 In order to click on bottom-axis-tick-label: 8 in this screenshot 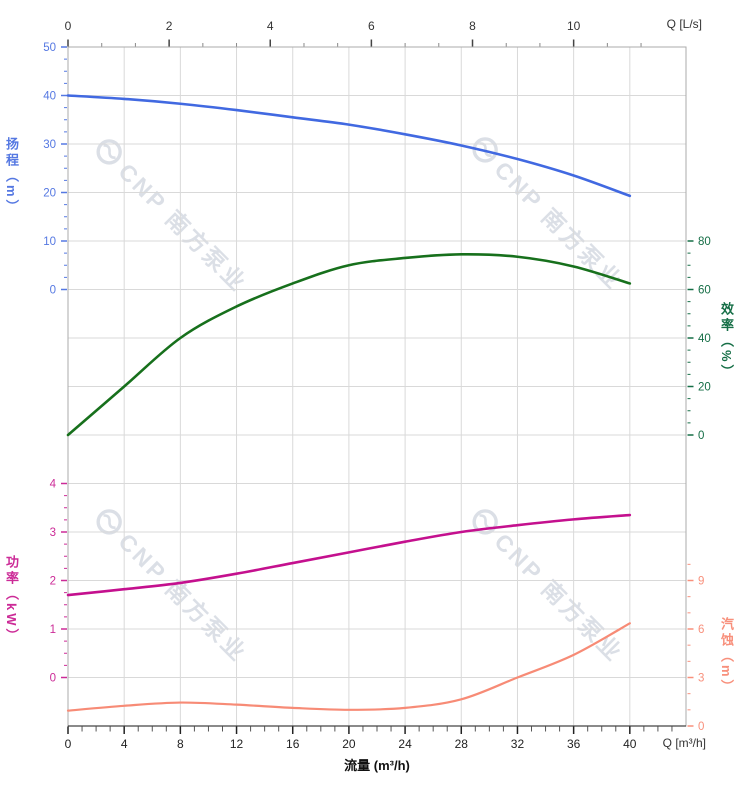, I will do `click(180, 744)`.